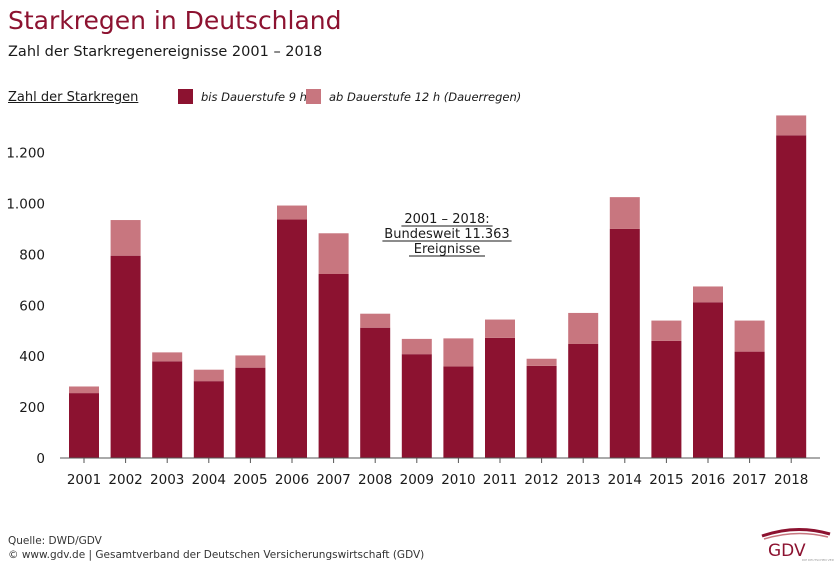  What do you see at coordinates (425, 96) in the screenshot?
I see `legend-label-secondary: ab Dauerstufe 12 h (Dauerregen)` at bounding box center [425, 96].